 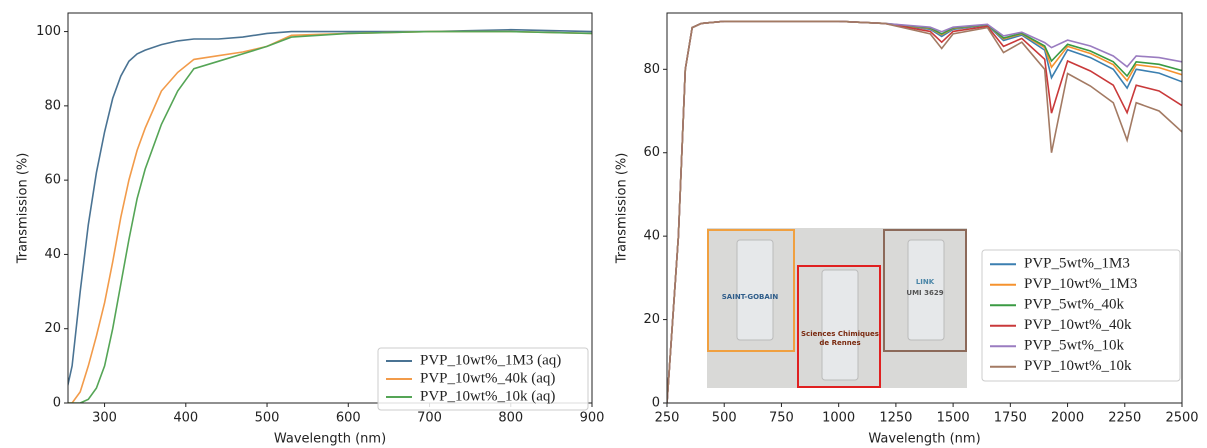 What do you see at coordinates (840, 334) in the screenshot?
I see `photo-label: Sciences Chimiques` at bounding box center [840, 334].